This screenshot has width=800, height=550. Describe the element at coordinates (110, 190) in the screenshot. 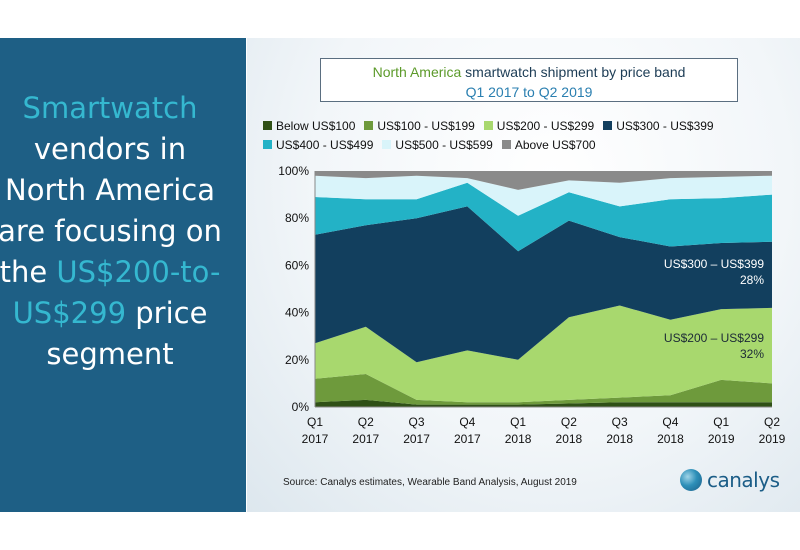

I see `headline-line: North America` at that location.